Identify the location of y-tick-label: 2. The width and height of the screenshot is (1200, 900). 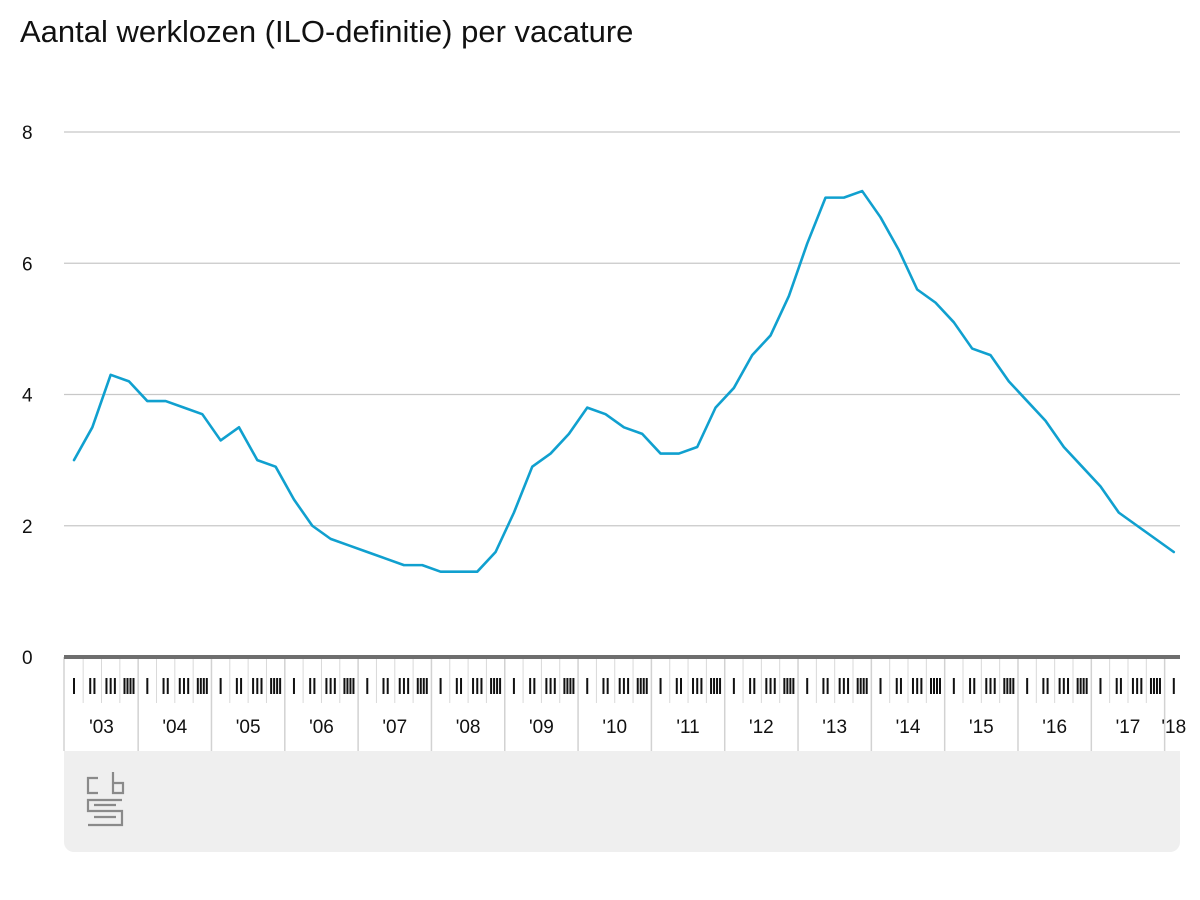
(27, 527).